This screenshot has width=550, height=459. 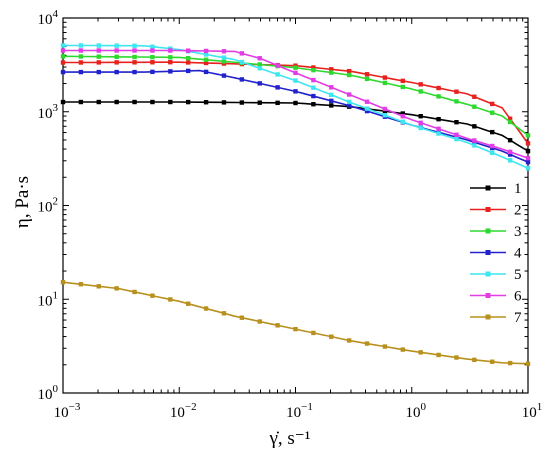 I want to click on legend-label: 4, so click(x=518, y=254).